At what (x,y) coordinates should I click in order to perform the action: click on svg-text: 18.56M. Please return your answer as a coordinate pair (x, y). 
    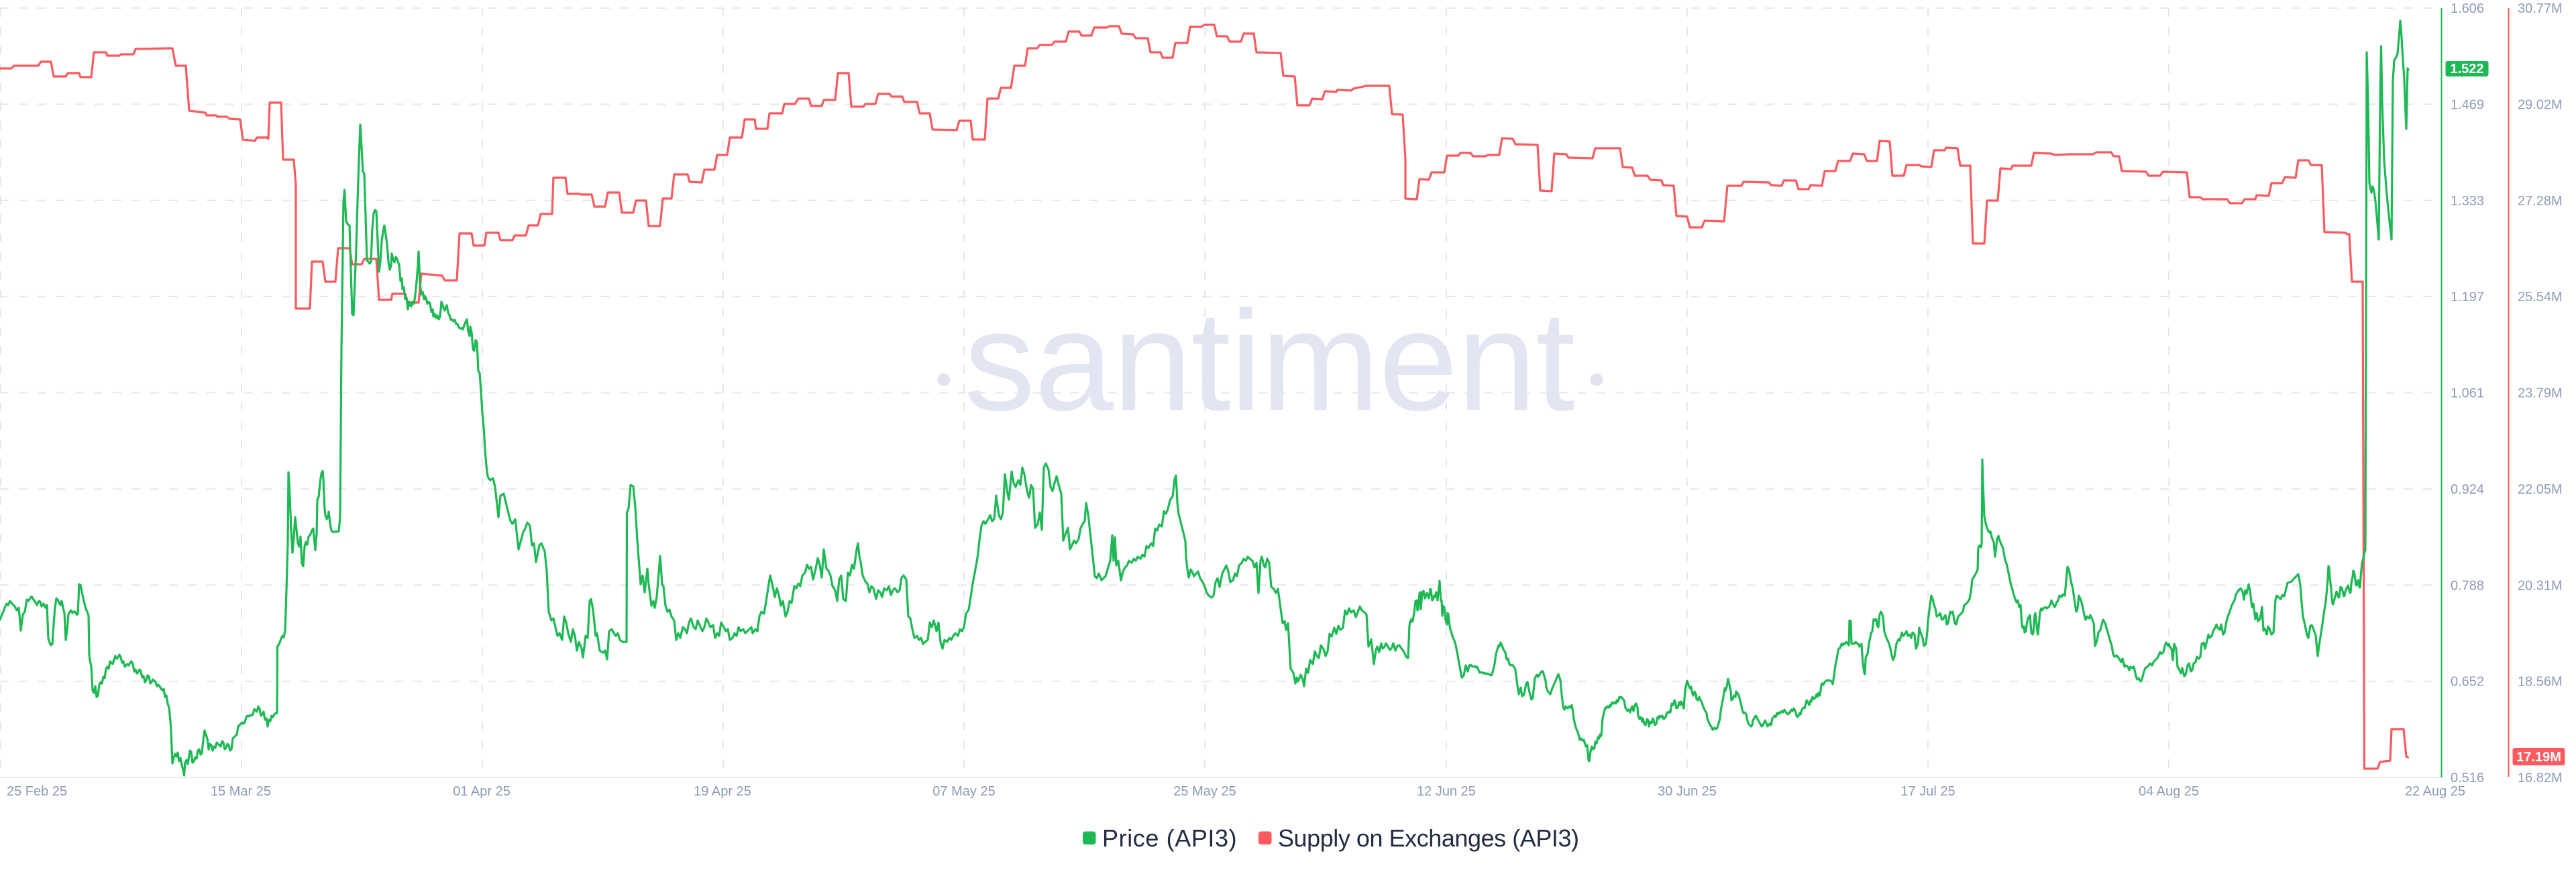
    Looking at the image, I should click on (2540, 682).